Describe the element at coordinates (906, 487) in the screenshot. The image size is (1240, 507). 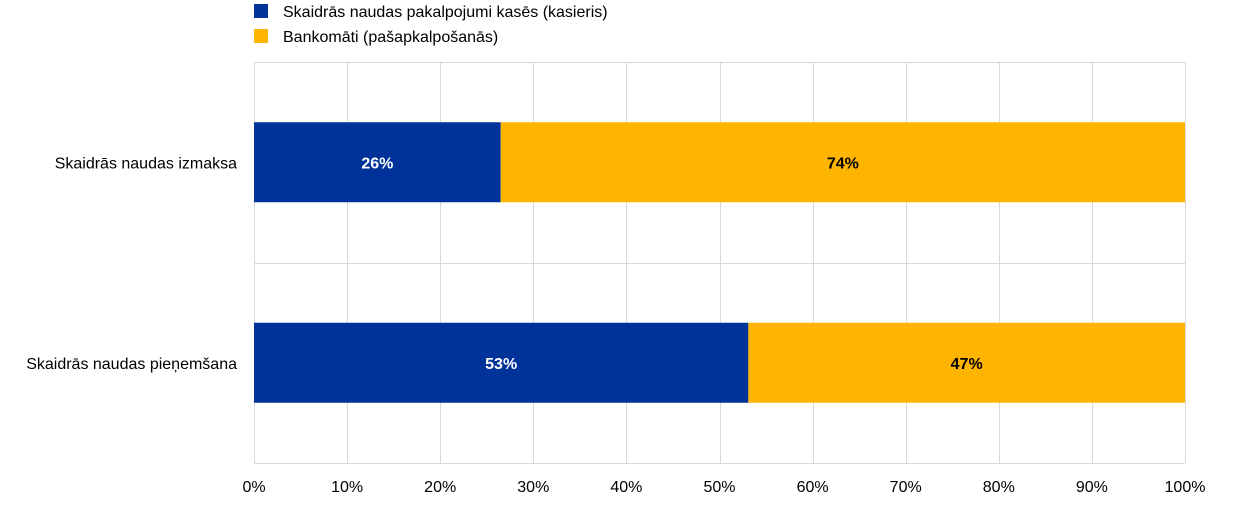
I see `x-tick-label-7: 70%` at that location.